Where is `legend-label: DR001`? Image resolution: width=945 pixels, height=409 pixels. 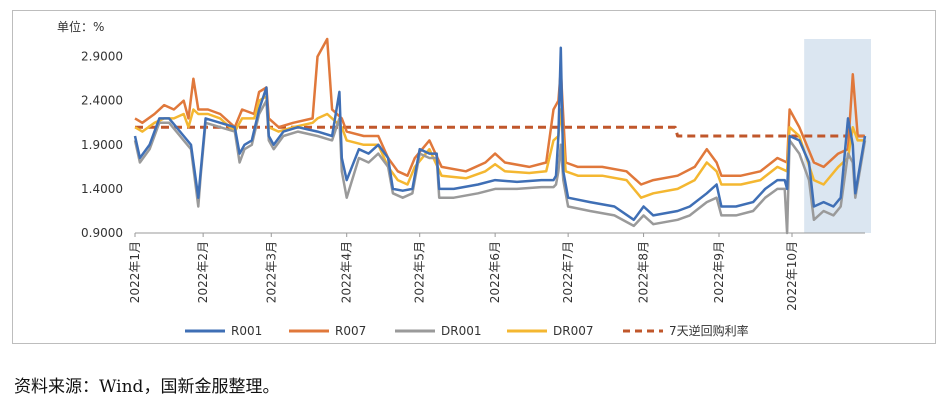 legend-label: DR001 is located at coordinates (461, 331).